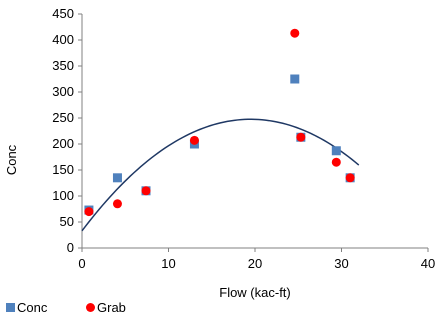 The image size is (435, 329). Describe the element at coordinates (111, 307) in the screenshot. I see `legend-label: Grab` at that location.